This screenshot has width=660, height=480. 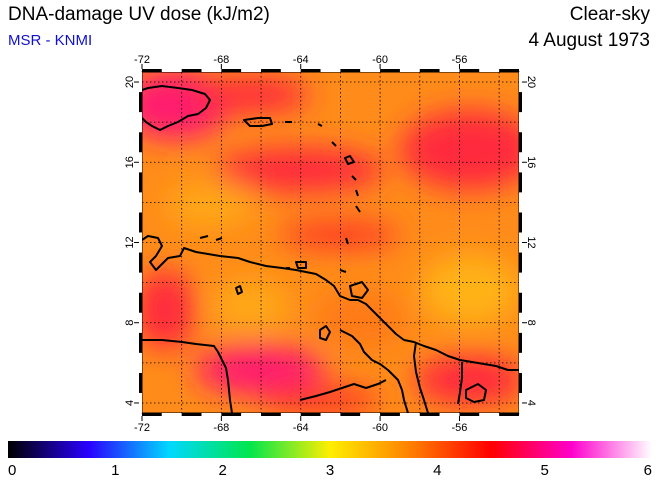 I want to click on lat-label-left: 8, so click(x=130, y=323).